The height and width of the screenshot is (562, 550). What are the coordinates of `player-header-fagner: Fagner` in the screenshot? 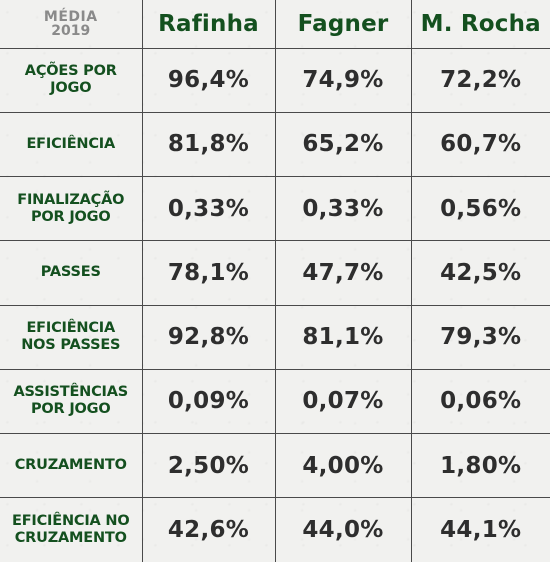 It's located at (343, 24).